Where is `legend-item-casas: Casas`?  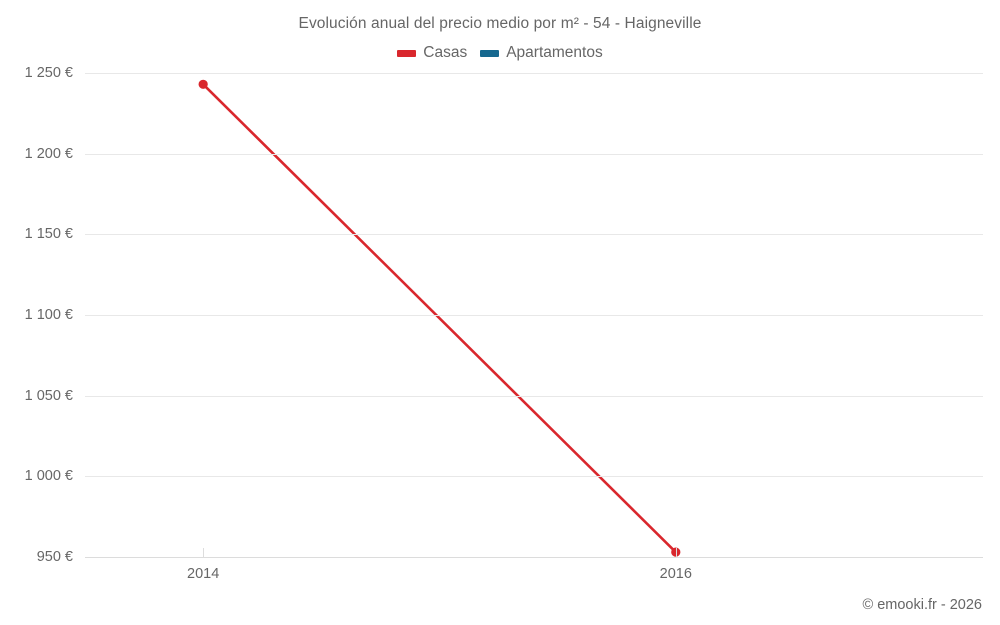
legend-item-casas: Casas is located at coordinates (432, 53).